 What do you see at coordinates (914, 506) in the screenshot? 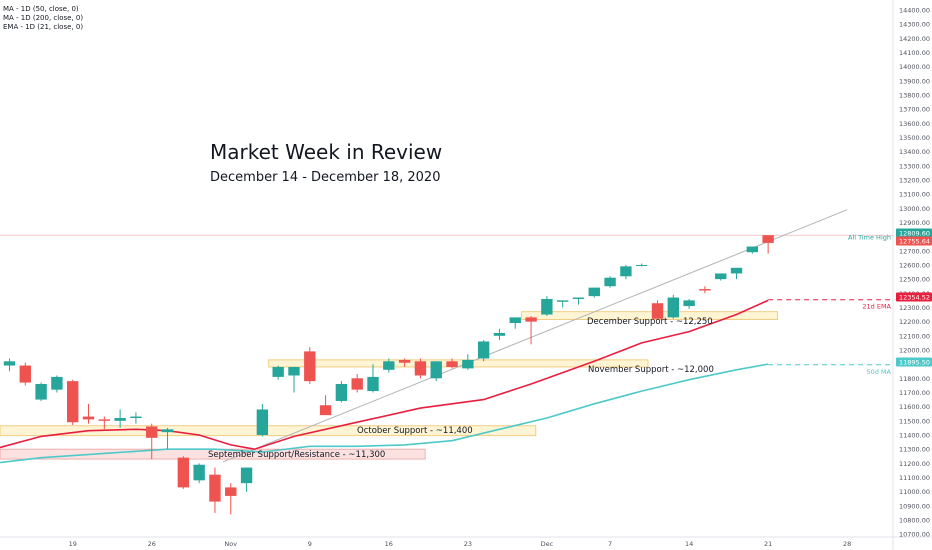
I see `price-tick-label: 10900.00` at bounding box center [914, 506].